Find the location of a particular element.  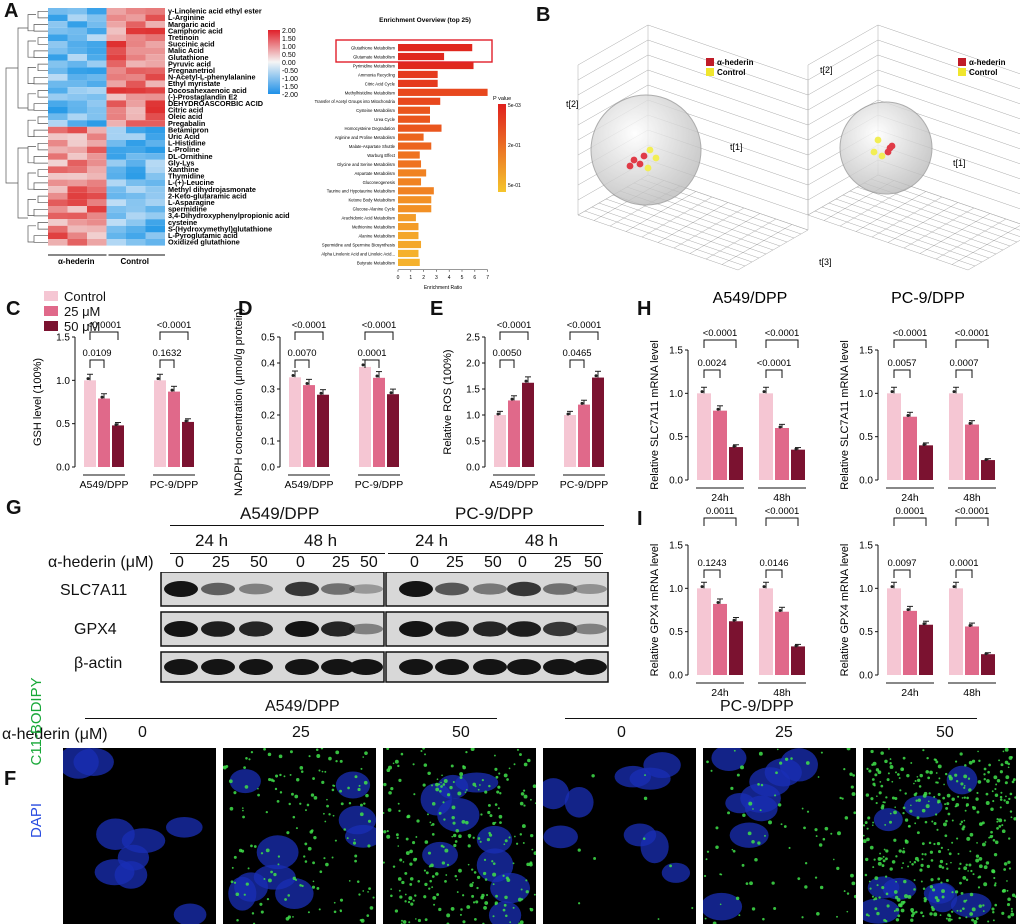

pca-axis-label: t[2] is located at coordinates (572, 104).